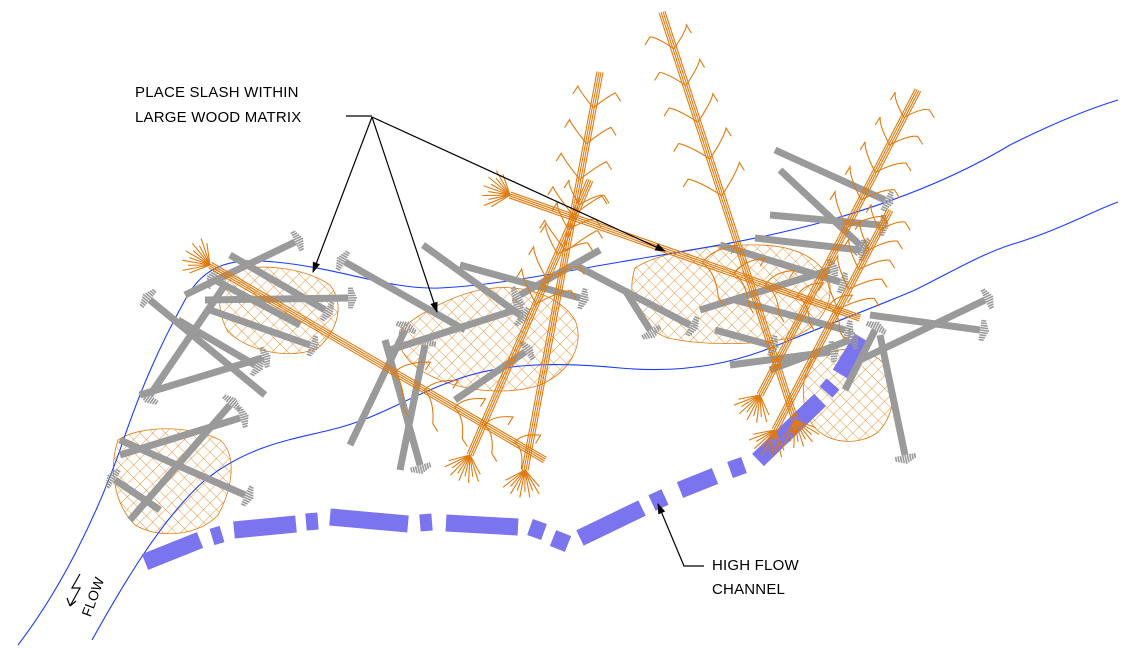 The width and height of the screenshot is (1121, 650). What do you see at coordinates (217, 92) in the screenshot?
I see `slash-note-line-1: PLACE SLASH WITHIN` at bounding box center [217, 92].